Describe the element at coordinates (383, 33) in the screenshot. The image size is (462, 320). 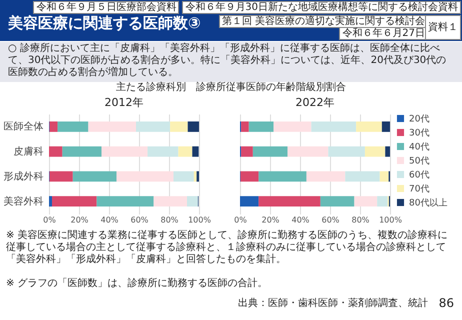
I see `text: 令和６年６月27日` at that location.